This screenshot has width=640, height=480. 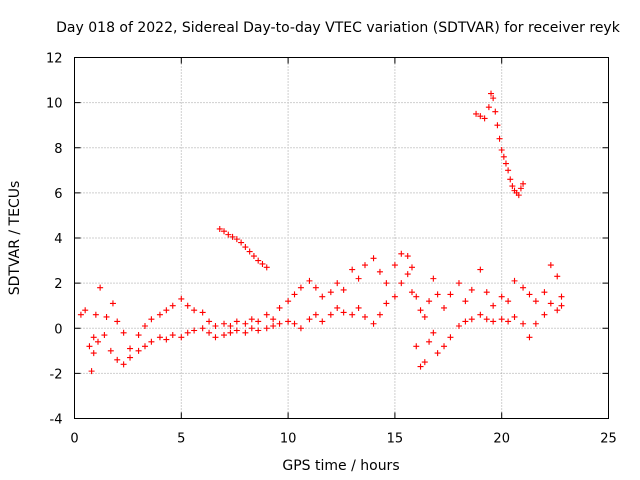 I want to click on x-tick-label: 20, so click(x=501, y=439).